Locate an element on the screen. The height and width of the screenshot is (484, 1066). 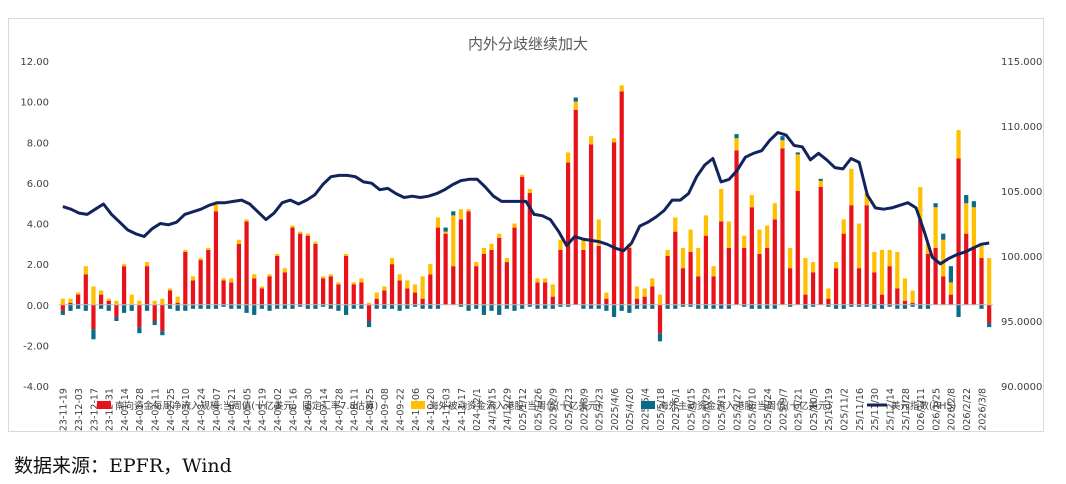
x-tick-label: 2026/1/11 is located at coordinates (921, 409).